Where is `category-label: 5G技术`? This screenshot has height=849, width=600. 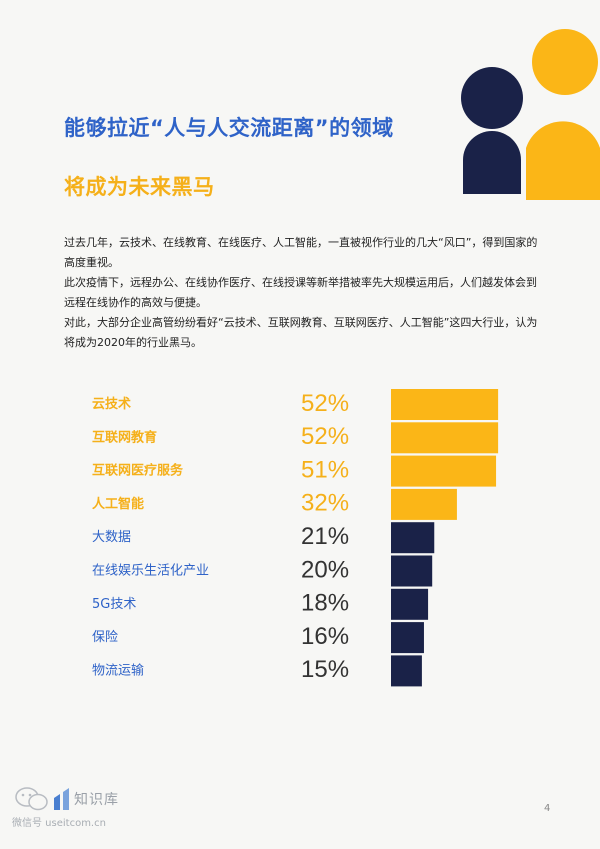
category-label: 5G技术 is located at coordinates (114, 604).